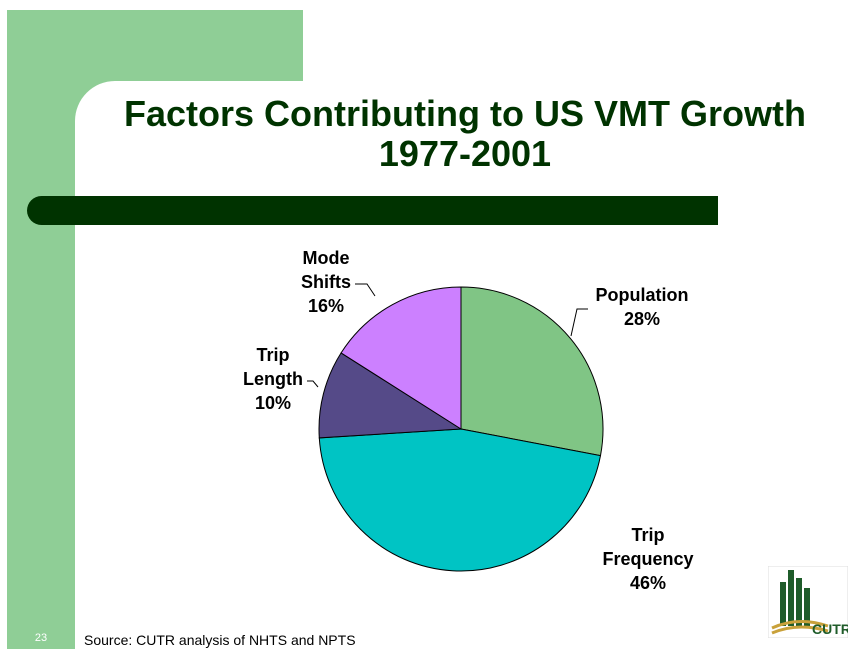 Image resolution: width=855 pixels, height=659 pixels. What do you see at coordinates (372, 210) in the screenshot?
I see `title-divider-bar` at bounding box center [372, 210].